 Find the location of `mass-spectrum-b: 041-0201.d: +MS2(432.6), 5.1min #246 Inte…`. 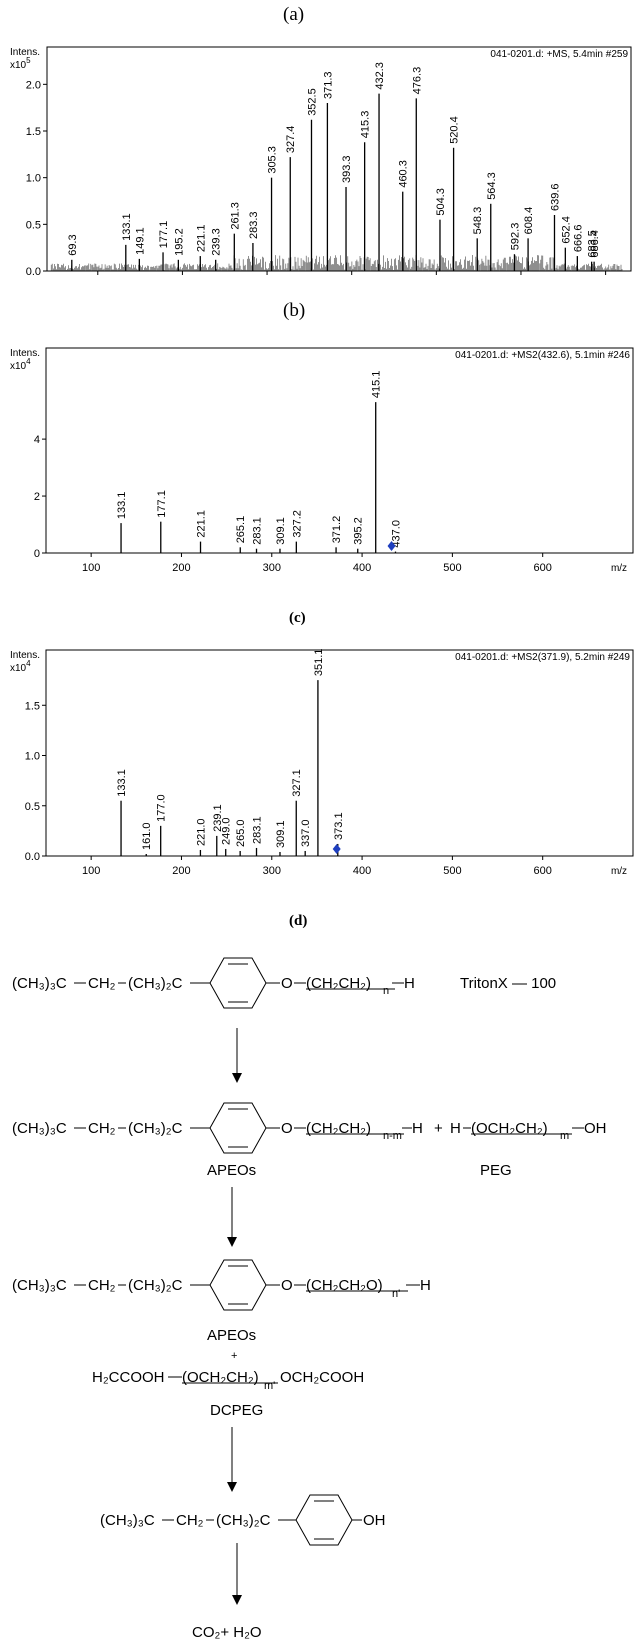

mass-spectrum-b: 041-0201.d: +MS2(432.6), 5.1min #246 Inte… is located at coordinates (322, 460).